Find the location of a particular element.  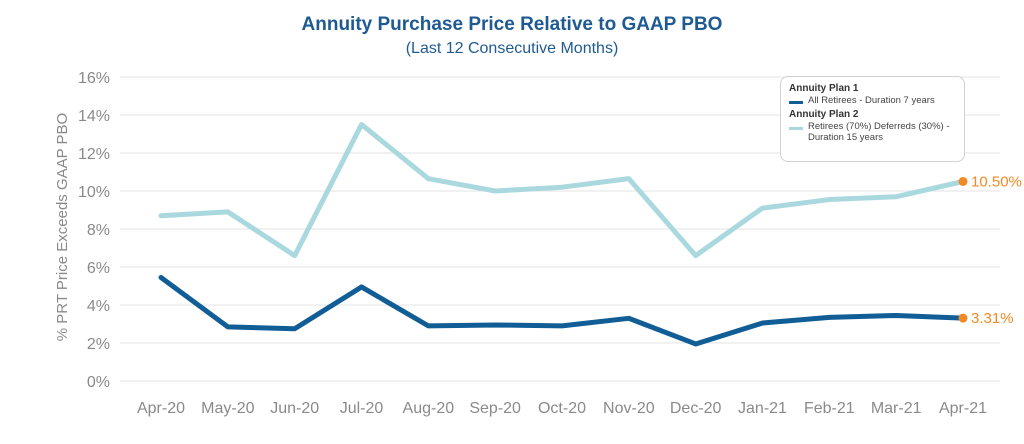

legend-text-plan1: All Retirees - Duration 7 years is located at coordinates (871, 100).